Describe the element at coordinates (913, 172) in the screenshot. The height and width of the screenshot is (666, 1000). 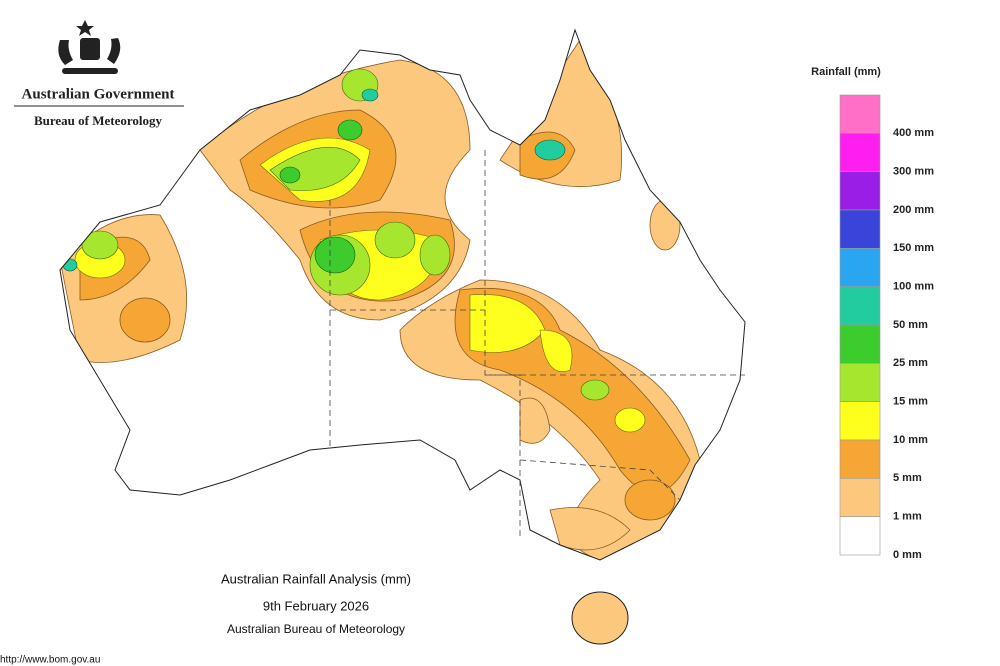
I see `legend-label: 300 mm` at that location.